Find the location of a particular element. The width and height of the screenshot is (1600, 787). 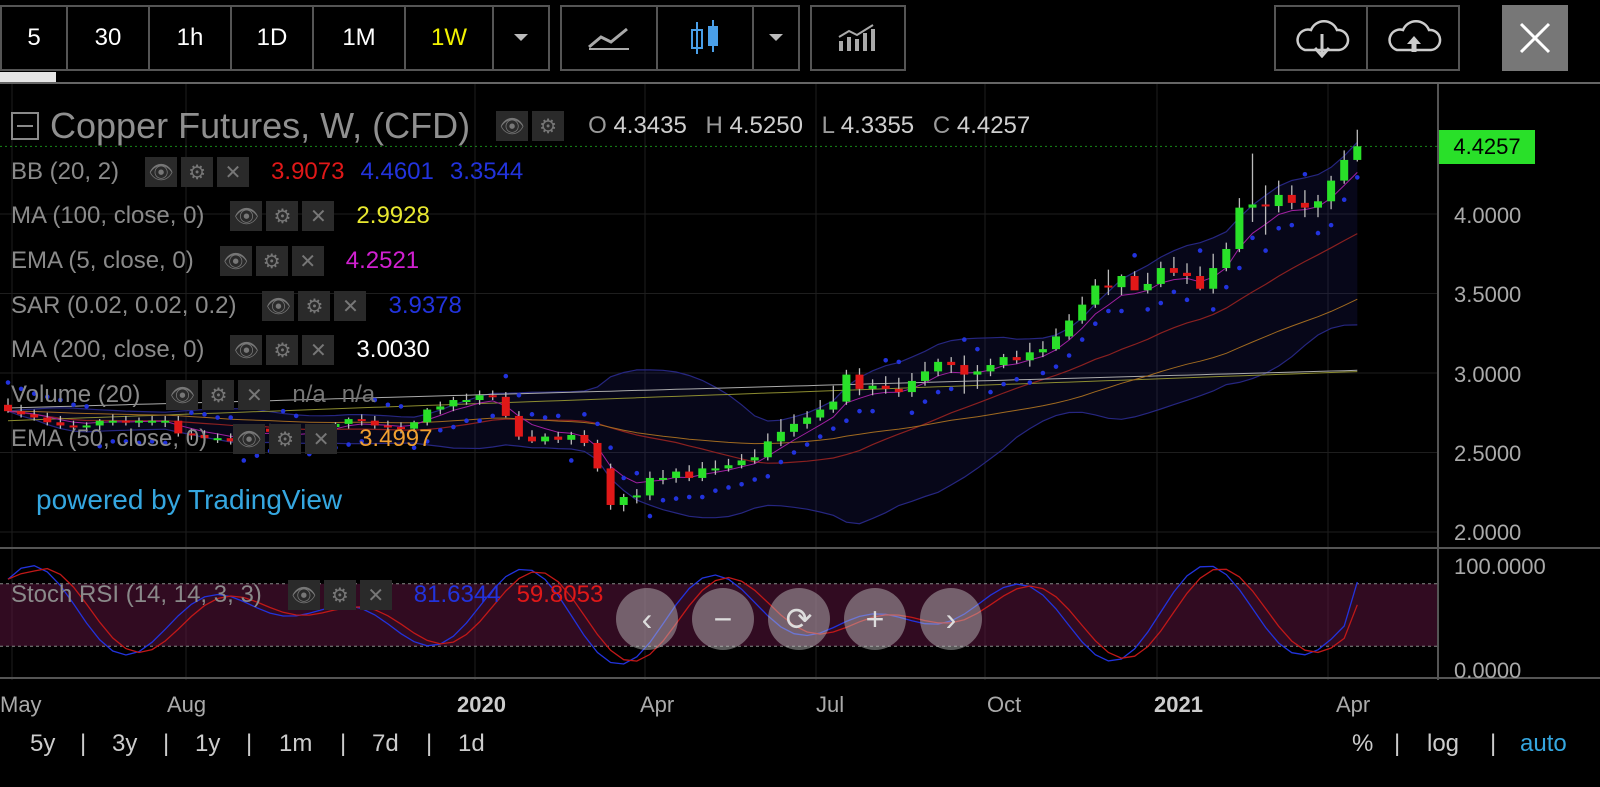

high-value: 4.5250 is located at coordinates (766, 125).